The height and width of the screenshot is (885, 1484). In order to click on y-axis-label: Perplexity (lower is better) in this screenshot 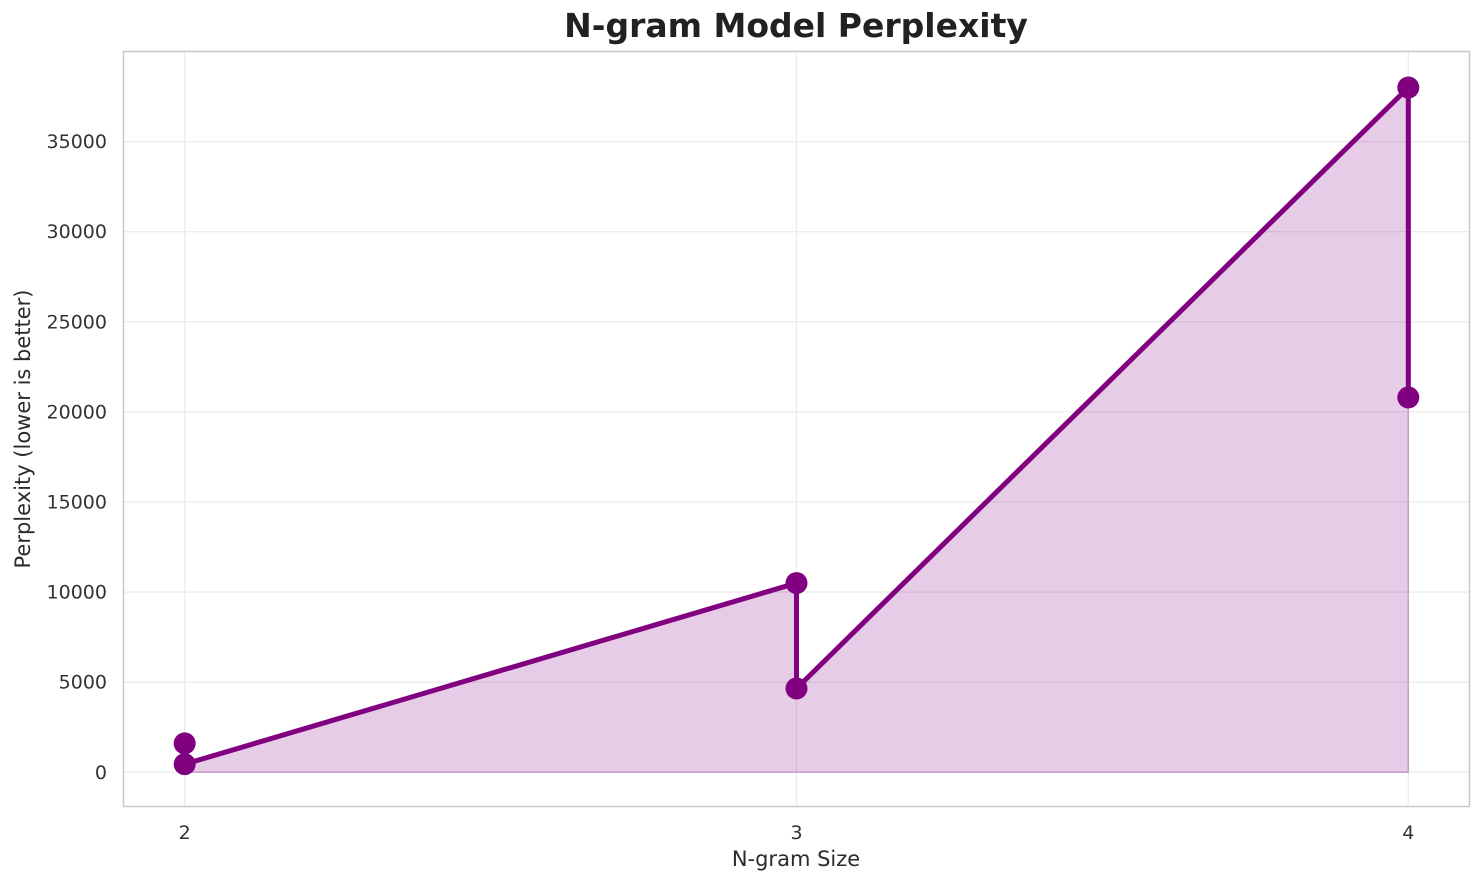, I will do `click(23, 429)`.